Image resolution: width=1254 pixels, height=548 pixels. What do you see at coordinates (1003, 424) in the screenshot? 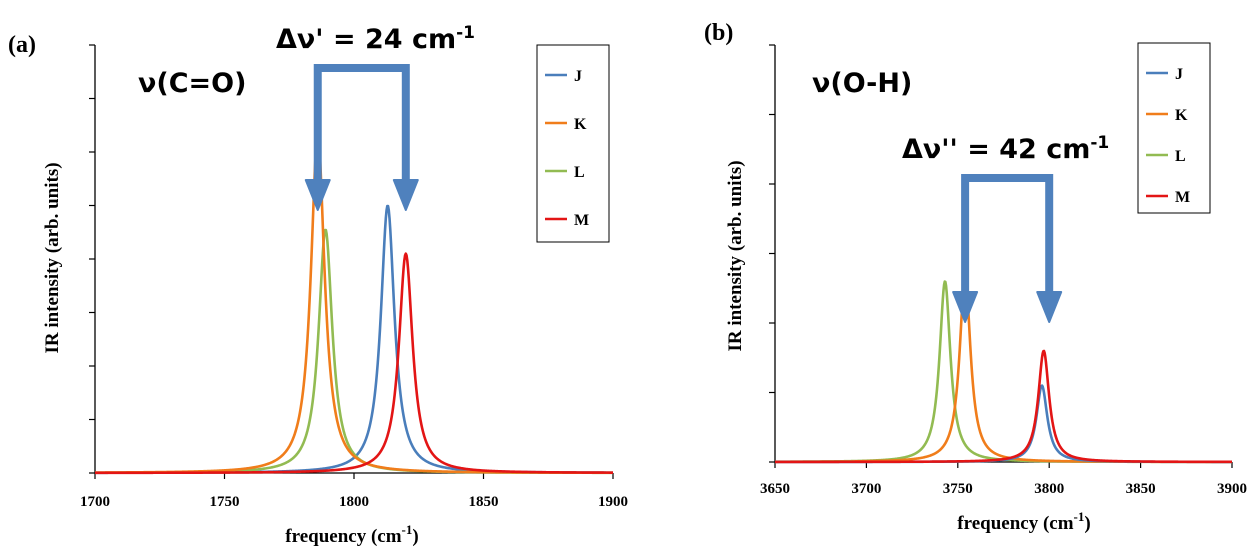
I see `series-line-J` at bounding box center [1003, 424].